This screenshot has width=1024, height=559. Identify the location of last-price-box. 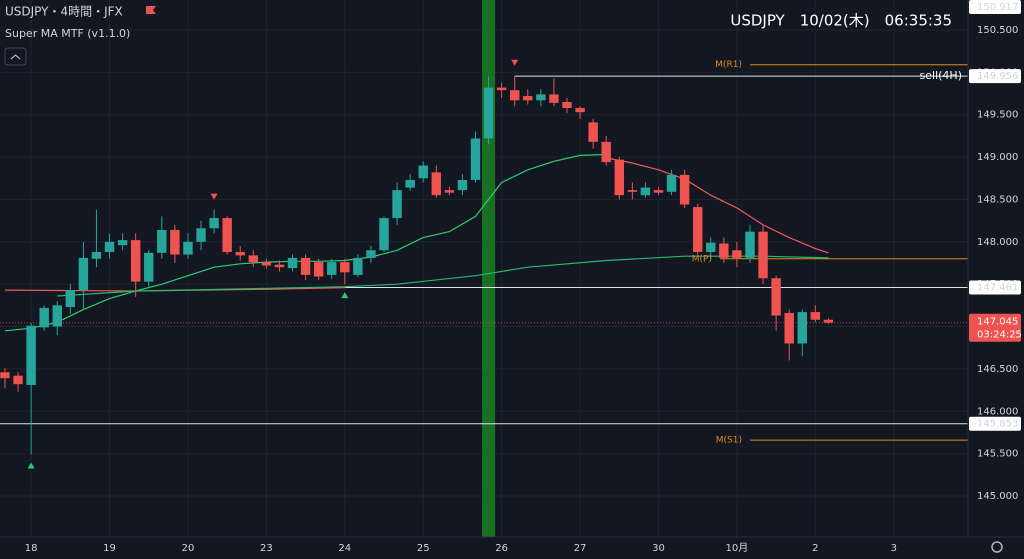
(995, 327).